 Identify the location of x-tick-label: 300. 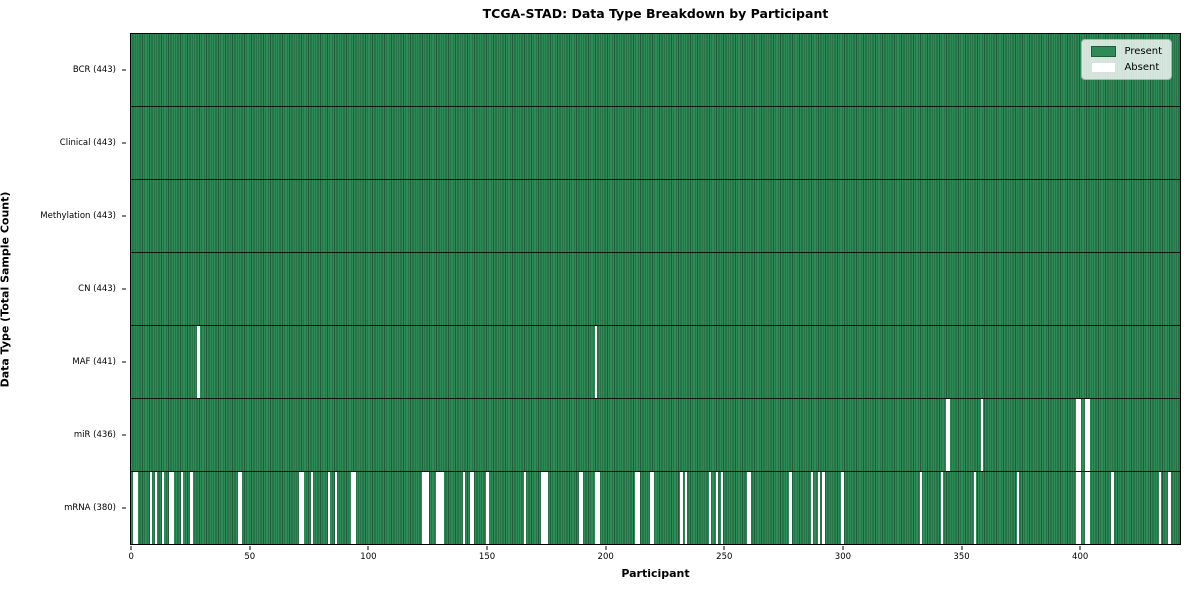
(843, 557).